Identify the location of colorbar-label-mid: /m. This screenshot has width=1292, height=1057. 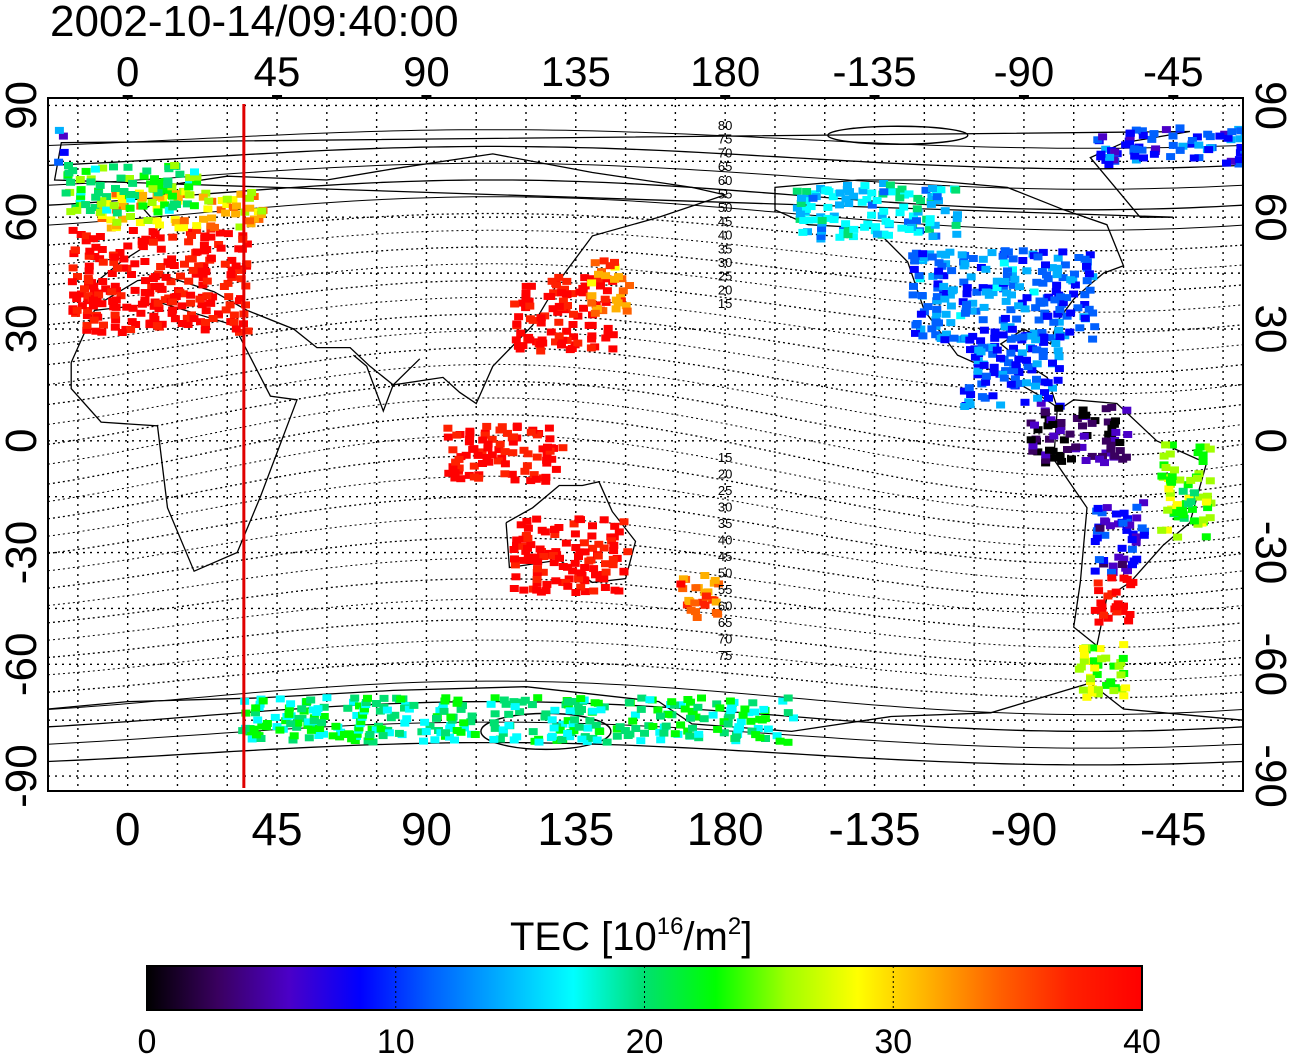
(705, 937).